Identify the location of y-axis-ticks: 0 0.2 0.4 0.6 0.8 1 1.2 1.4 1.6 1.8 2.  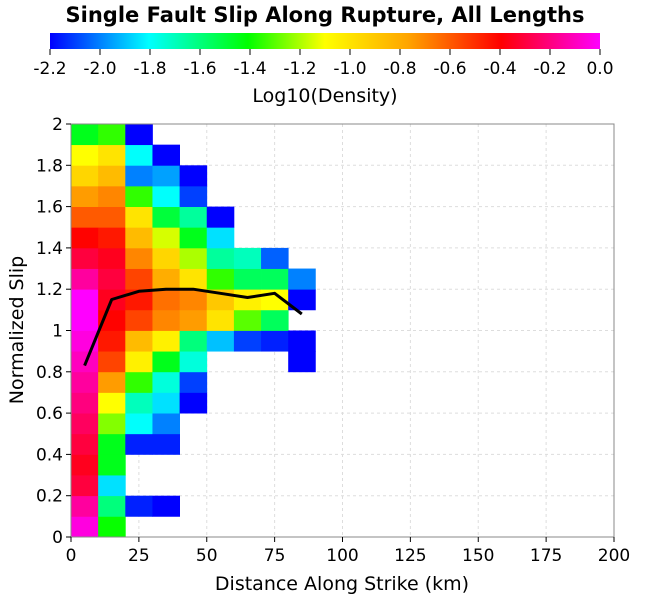
(53, 331).